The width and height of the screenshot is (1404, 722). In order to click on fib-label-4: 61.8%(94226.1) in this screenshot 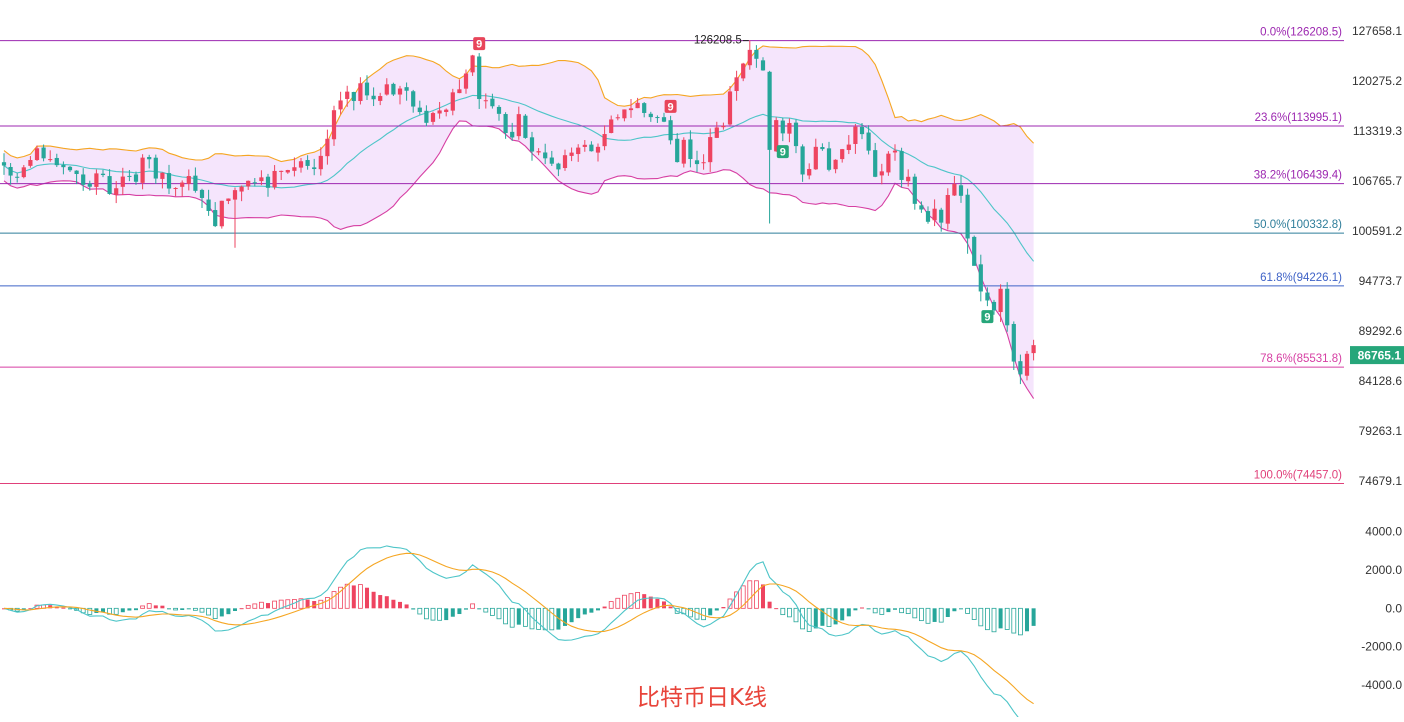, I will do `click(1301, 278)`.